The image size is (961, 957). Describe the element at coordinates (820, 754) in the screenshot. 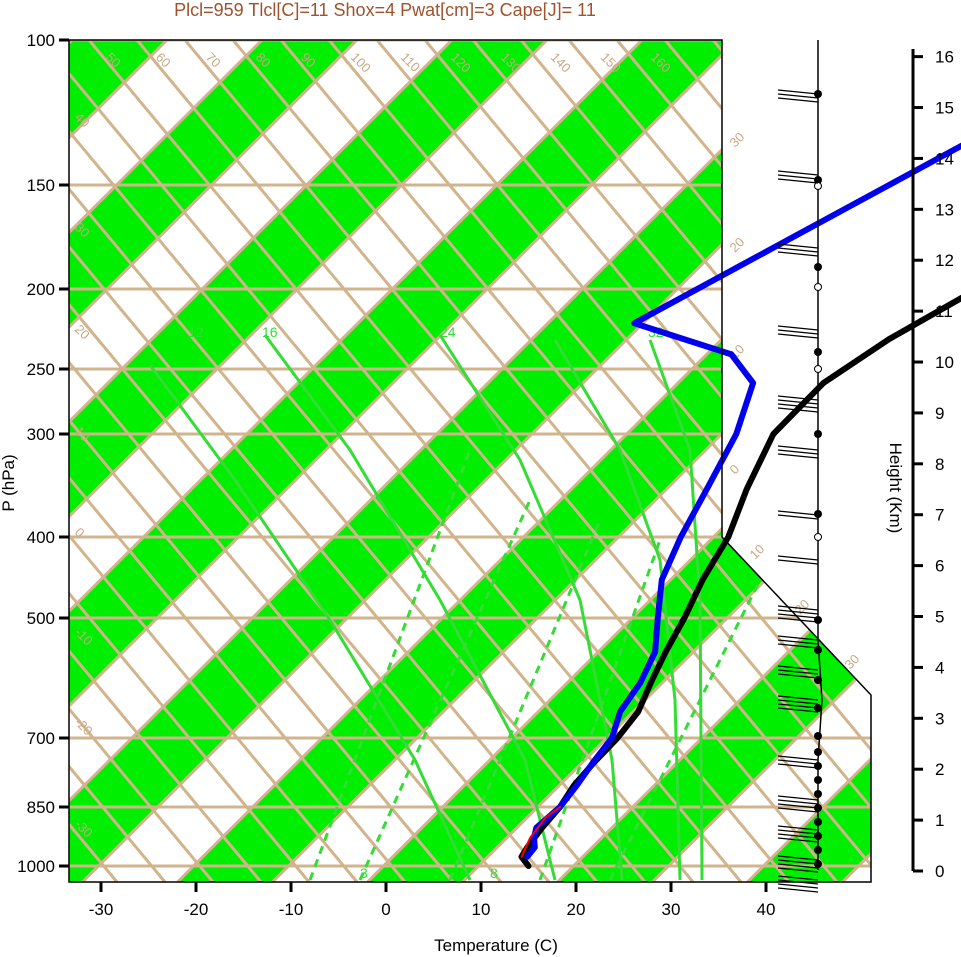

I see `wind-staff-lower` at that location.